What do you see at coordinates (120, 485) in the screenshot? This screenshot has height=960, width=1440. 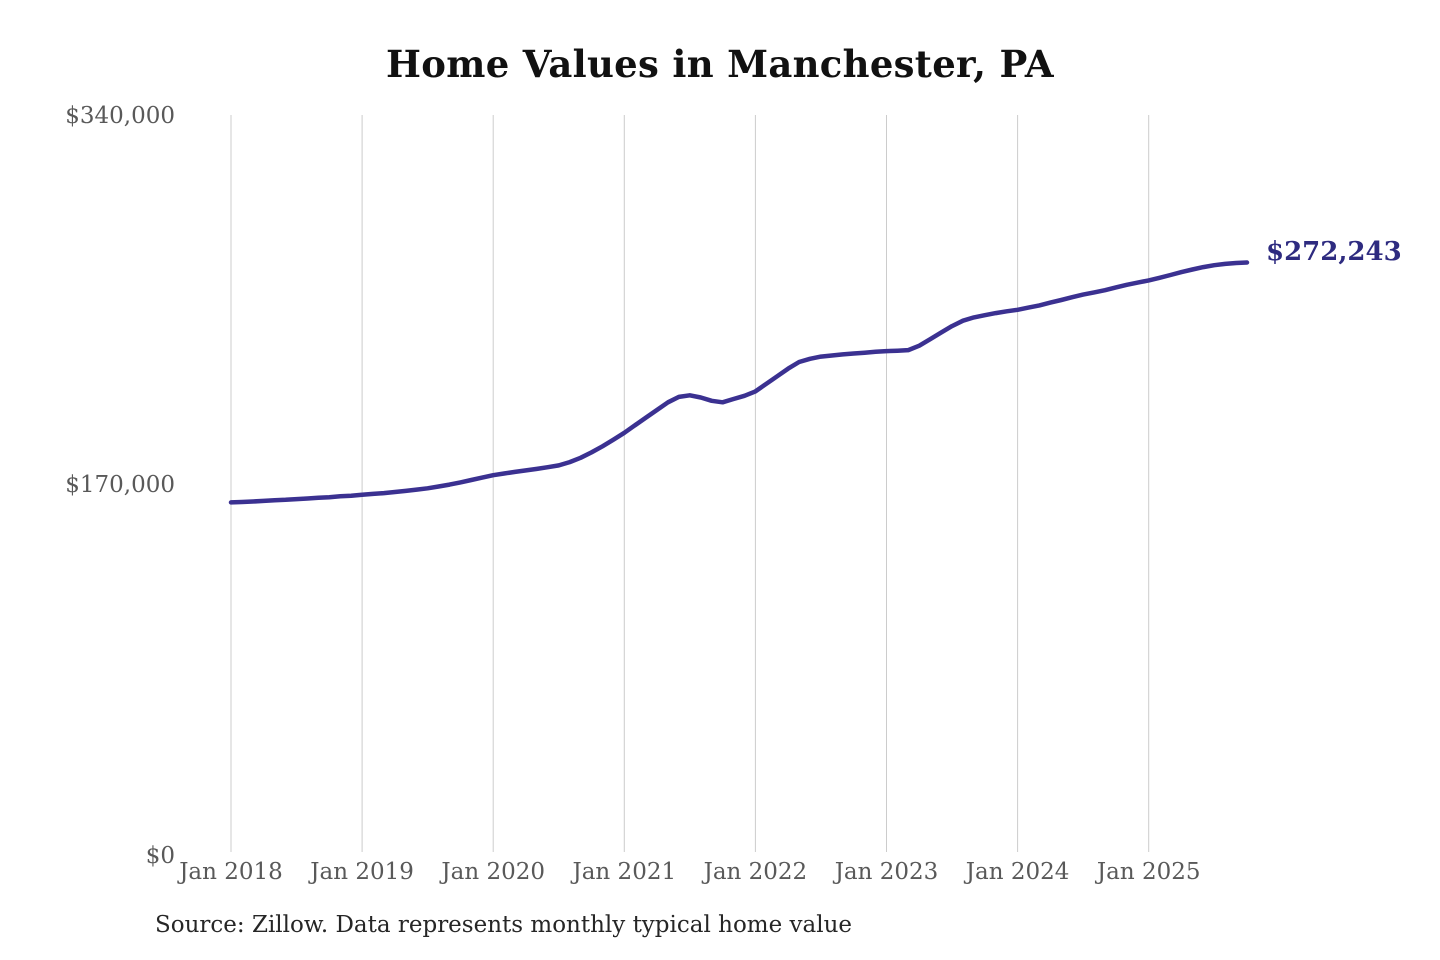 I see `y-tick-170000: $170,000` at bounding box center [120, 485].